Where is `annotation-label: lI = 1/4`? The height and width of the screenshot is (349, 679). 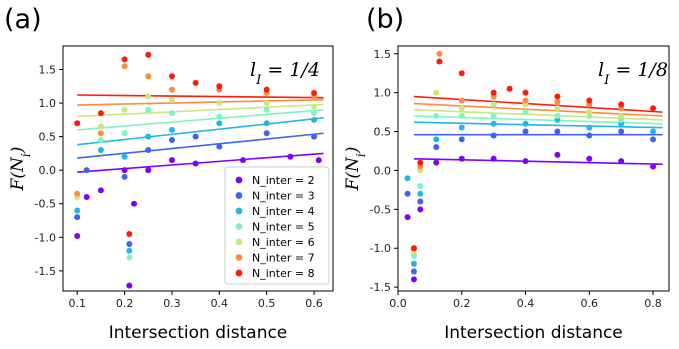
annotation-label: lI = 1/4 is located at coordinates (285, 73).